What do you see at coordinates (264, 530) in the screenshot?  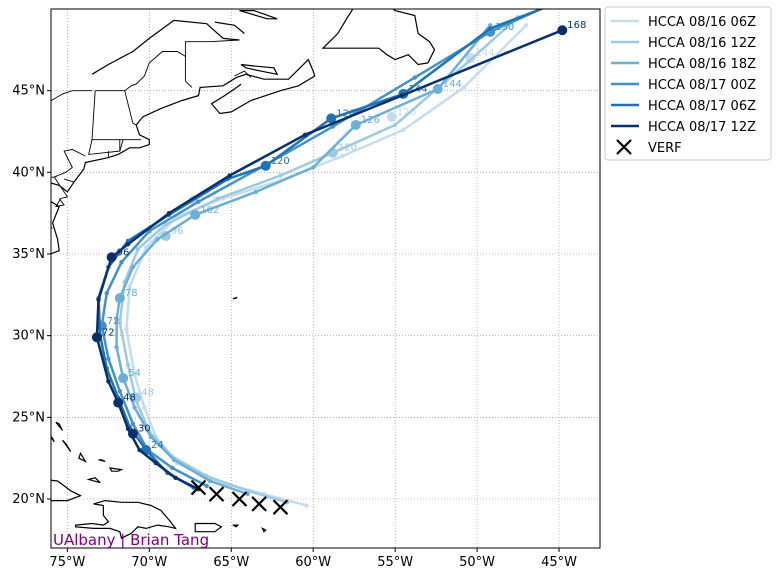 I see `anguilla-barbuda-coast` at bounding box center [264, 530].